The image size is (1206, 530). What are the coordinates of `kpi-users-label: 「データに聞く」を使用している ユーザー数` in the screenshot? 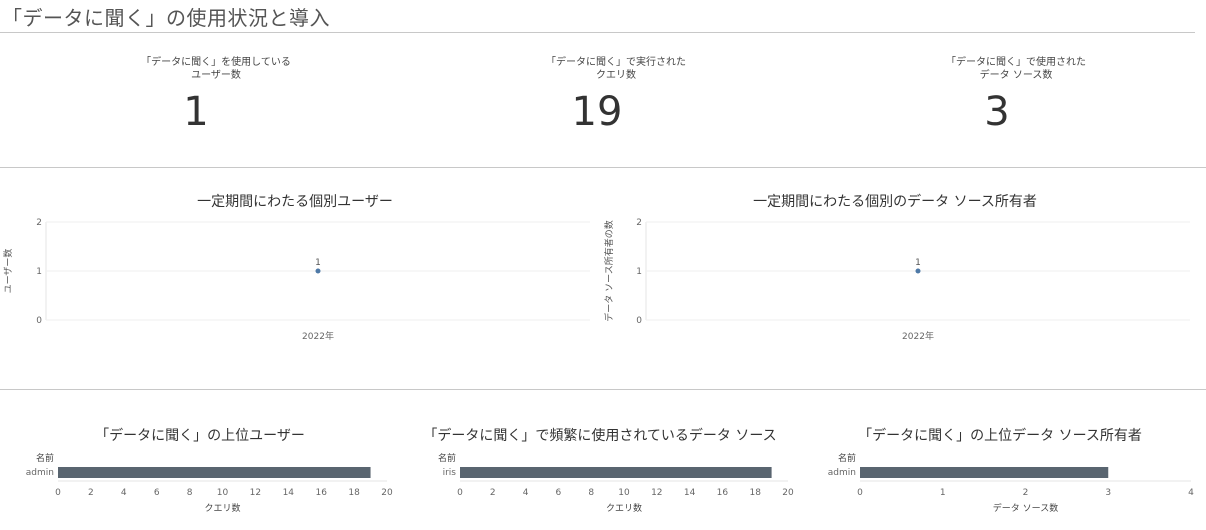 It's located at (216, 69).